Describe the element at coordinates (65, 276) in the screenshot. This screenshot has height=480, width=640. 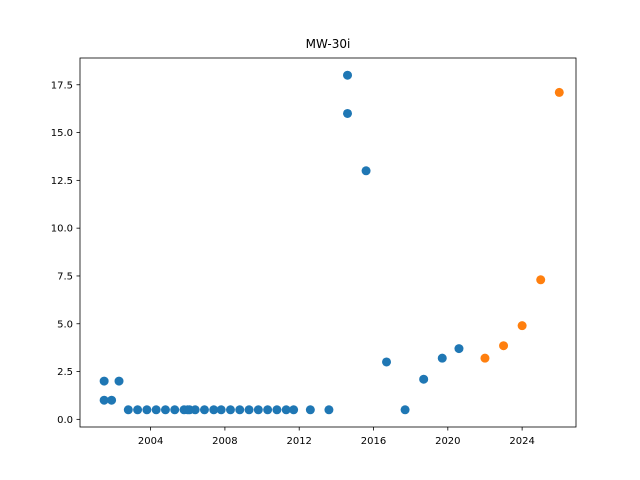
I see `y-tick-label-7.5: 7.5` at that location.